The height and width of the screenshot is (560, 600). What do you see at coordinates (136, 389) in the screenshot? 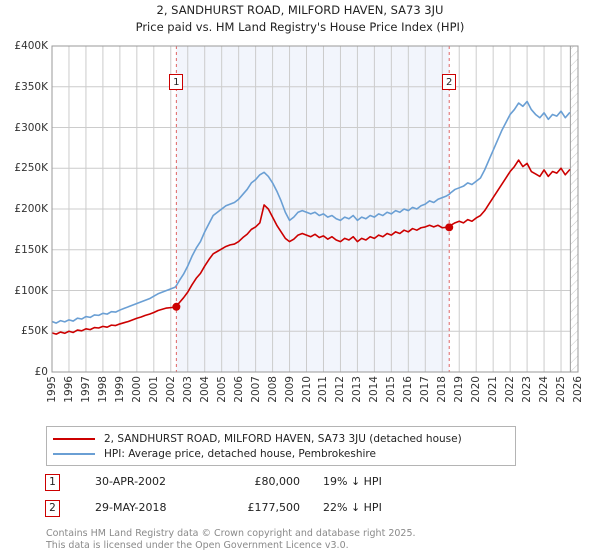
I see `x-axis-tick-label: 2000` at bounding box center [136, 389].